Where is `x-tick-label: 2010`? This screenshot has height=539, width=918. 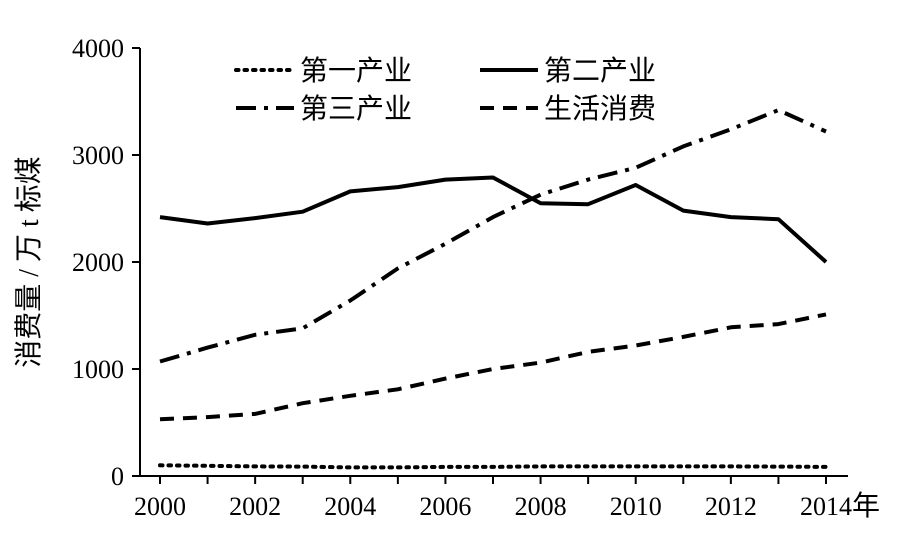 x-tick-label: 2010 is located at coordinates (636, 506).